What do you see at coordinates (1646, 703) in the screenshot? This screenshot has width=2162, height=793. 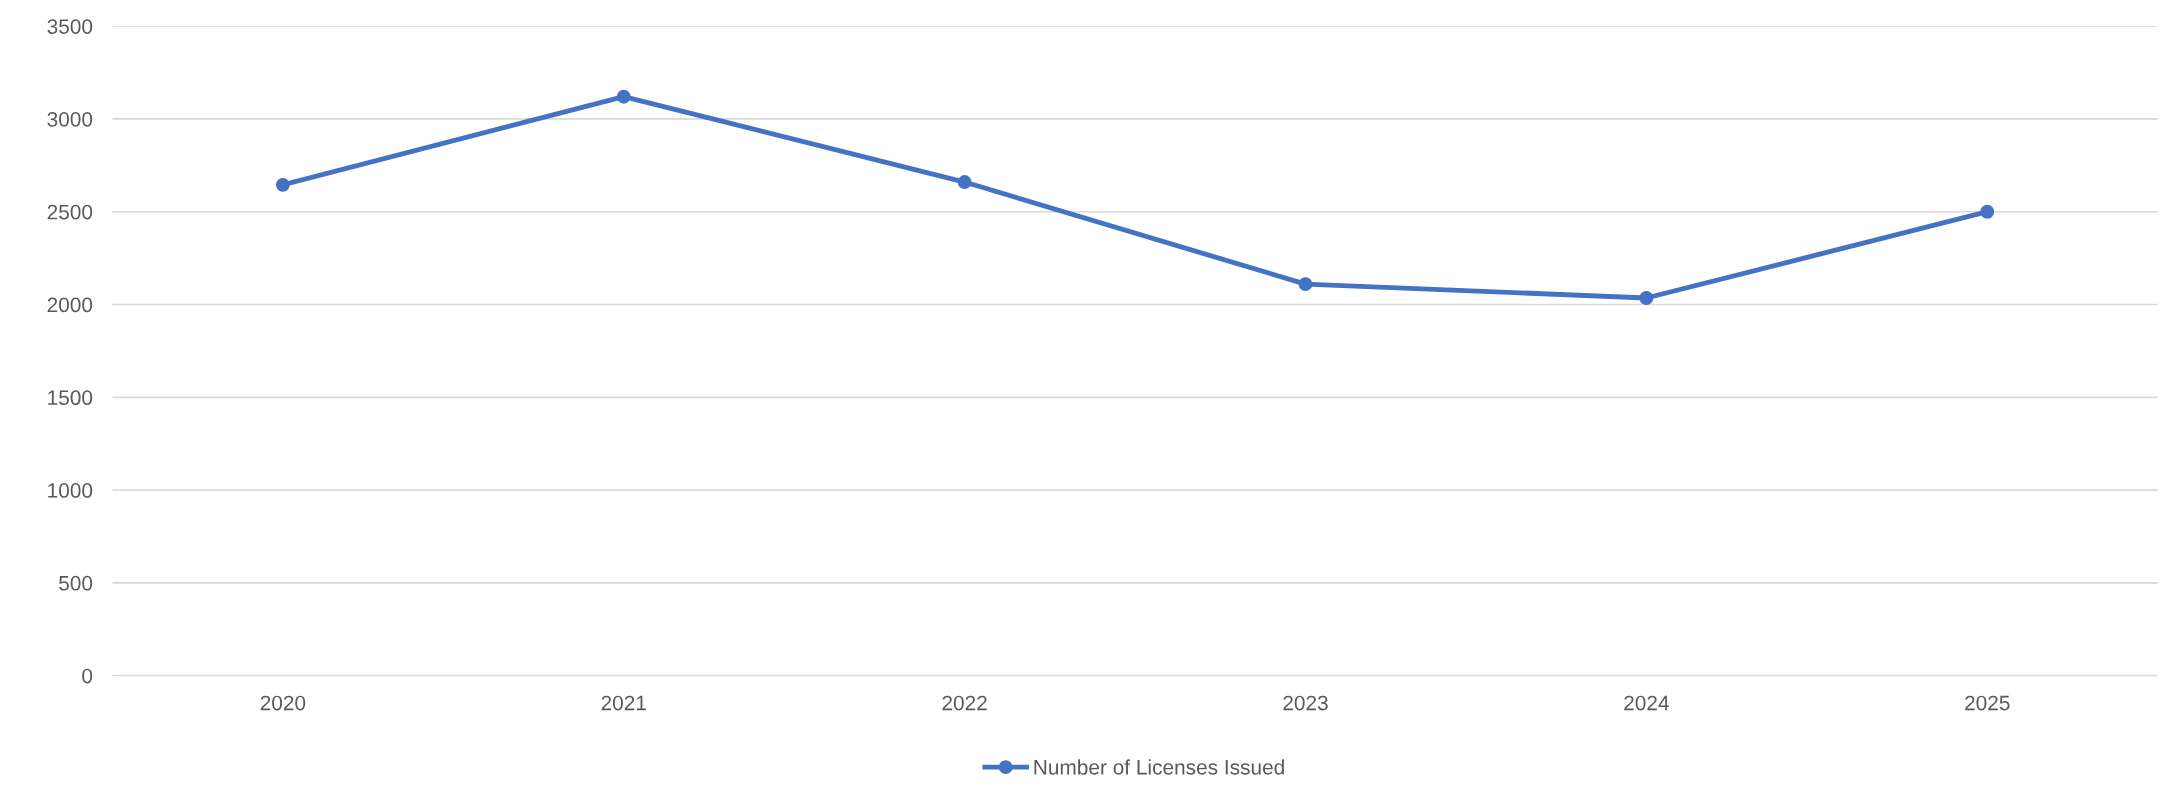 I see `x-tick-label: 2024` at bounding box center [1646, 703].